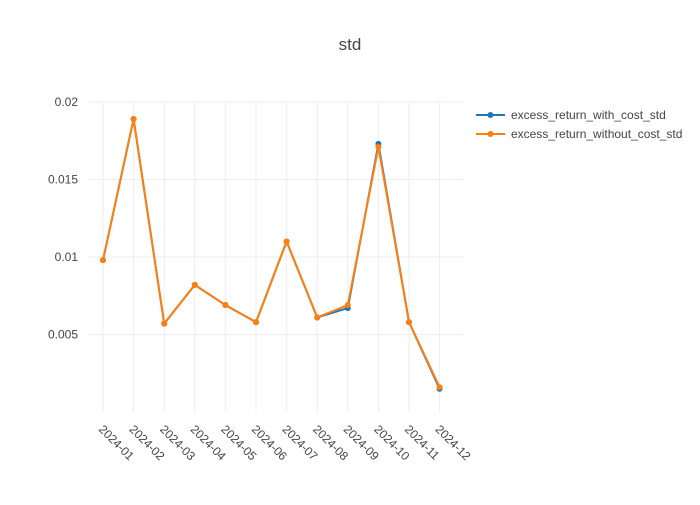  Describe the element at coordinates (67, 102) in the screenshot. I see `y-tick-label: 0.02` at that location.